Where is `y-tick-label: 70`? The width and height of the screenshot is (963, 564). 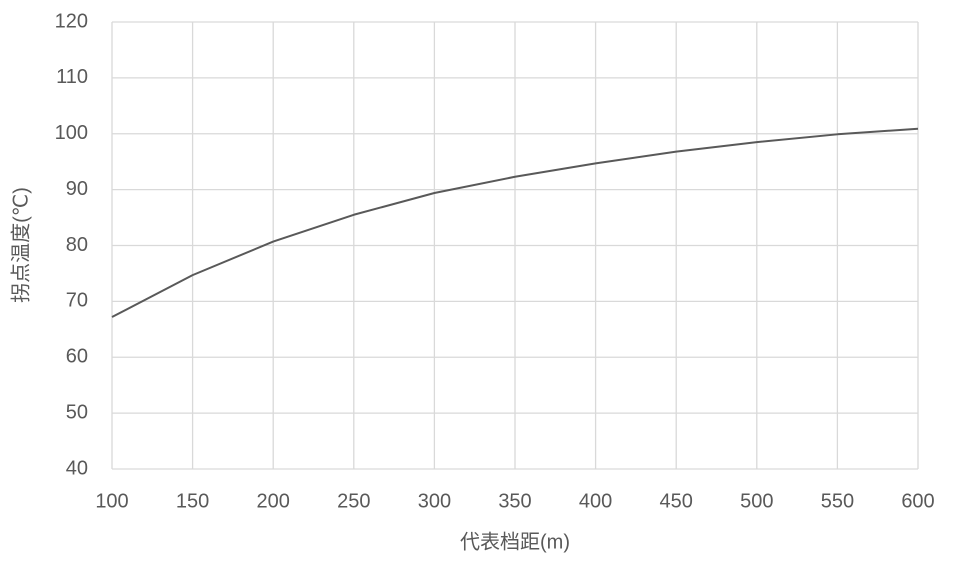 y-tick-label: 70 is located at coordinates (77, 301).